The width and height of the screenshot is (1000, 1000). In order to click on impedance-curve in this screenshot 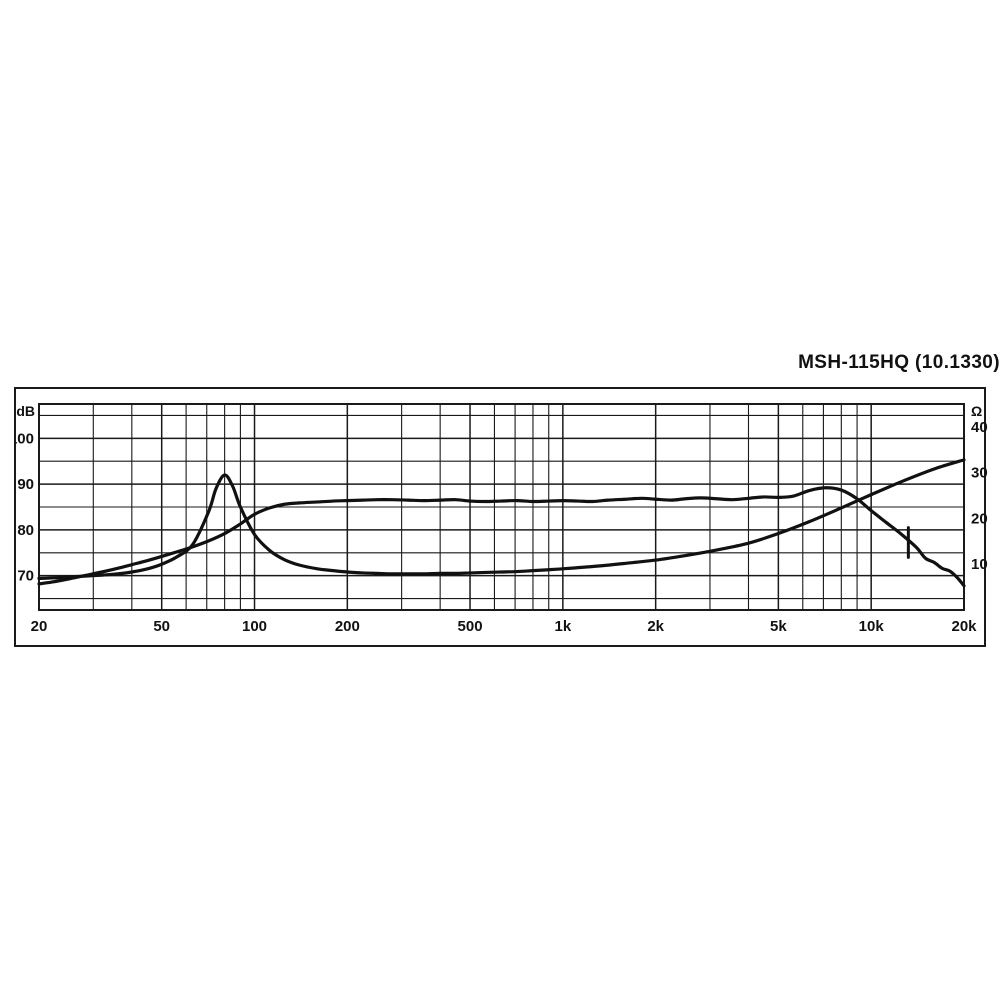, I will do `click(501, 519)`.